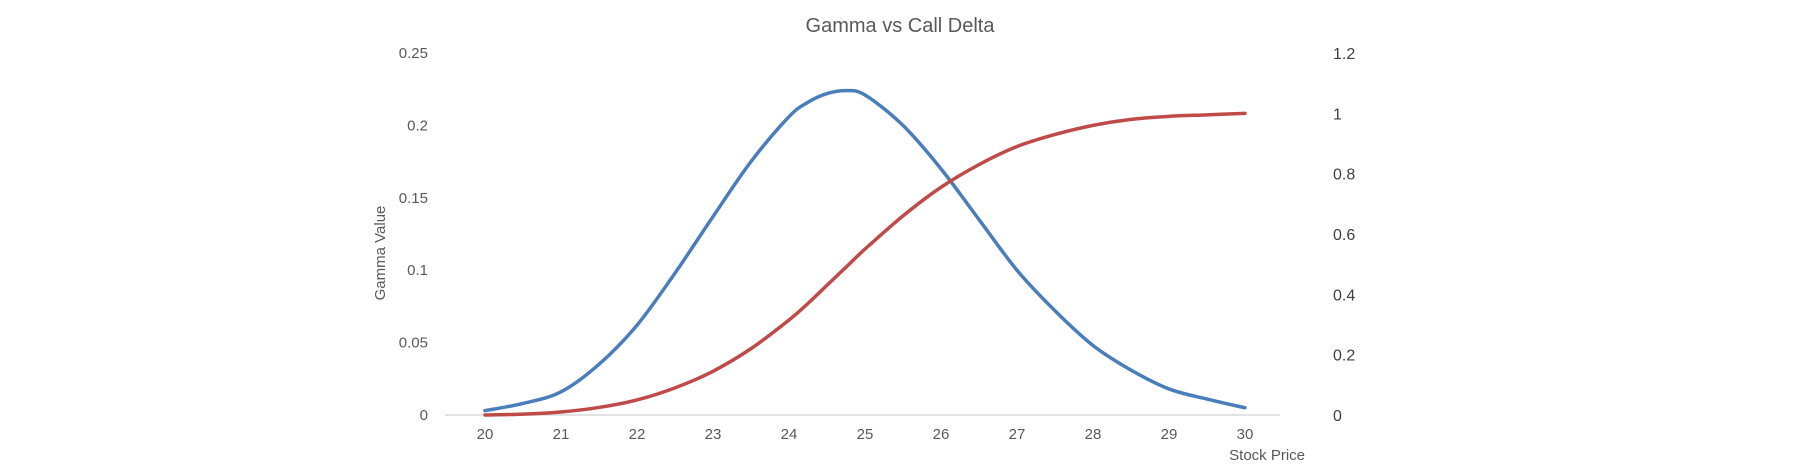 Image resolution: width=1814 pixels, height=465 pixels. I want to click on y-axis-right-ticks: 0 0.2 0.4 0.6 0.8 1 1.2, so click(1344, 235).